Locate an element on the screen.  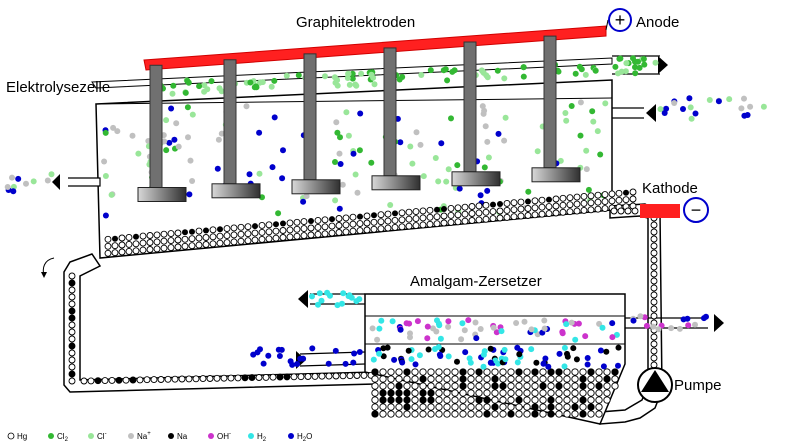
chlorine-outlet-arrow is located at coordinates (663, 65).